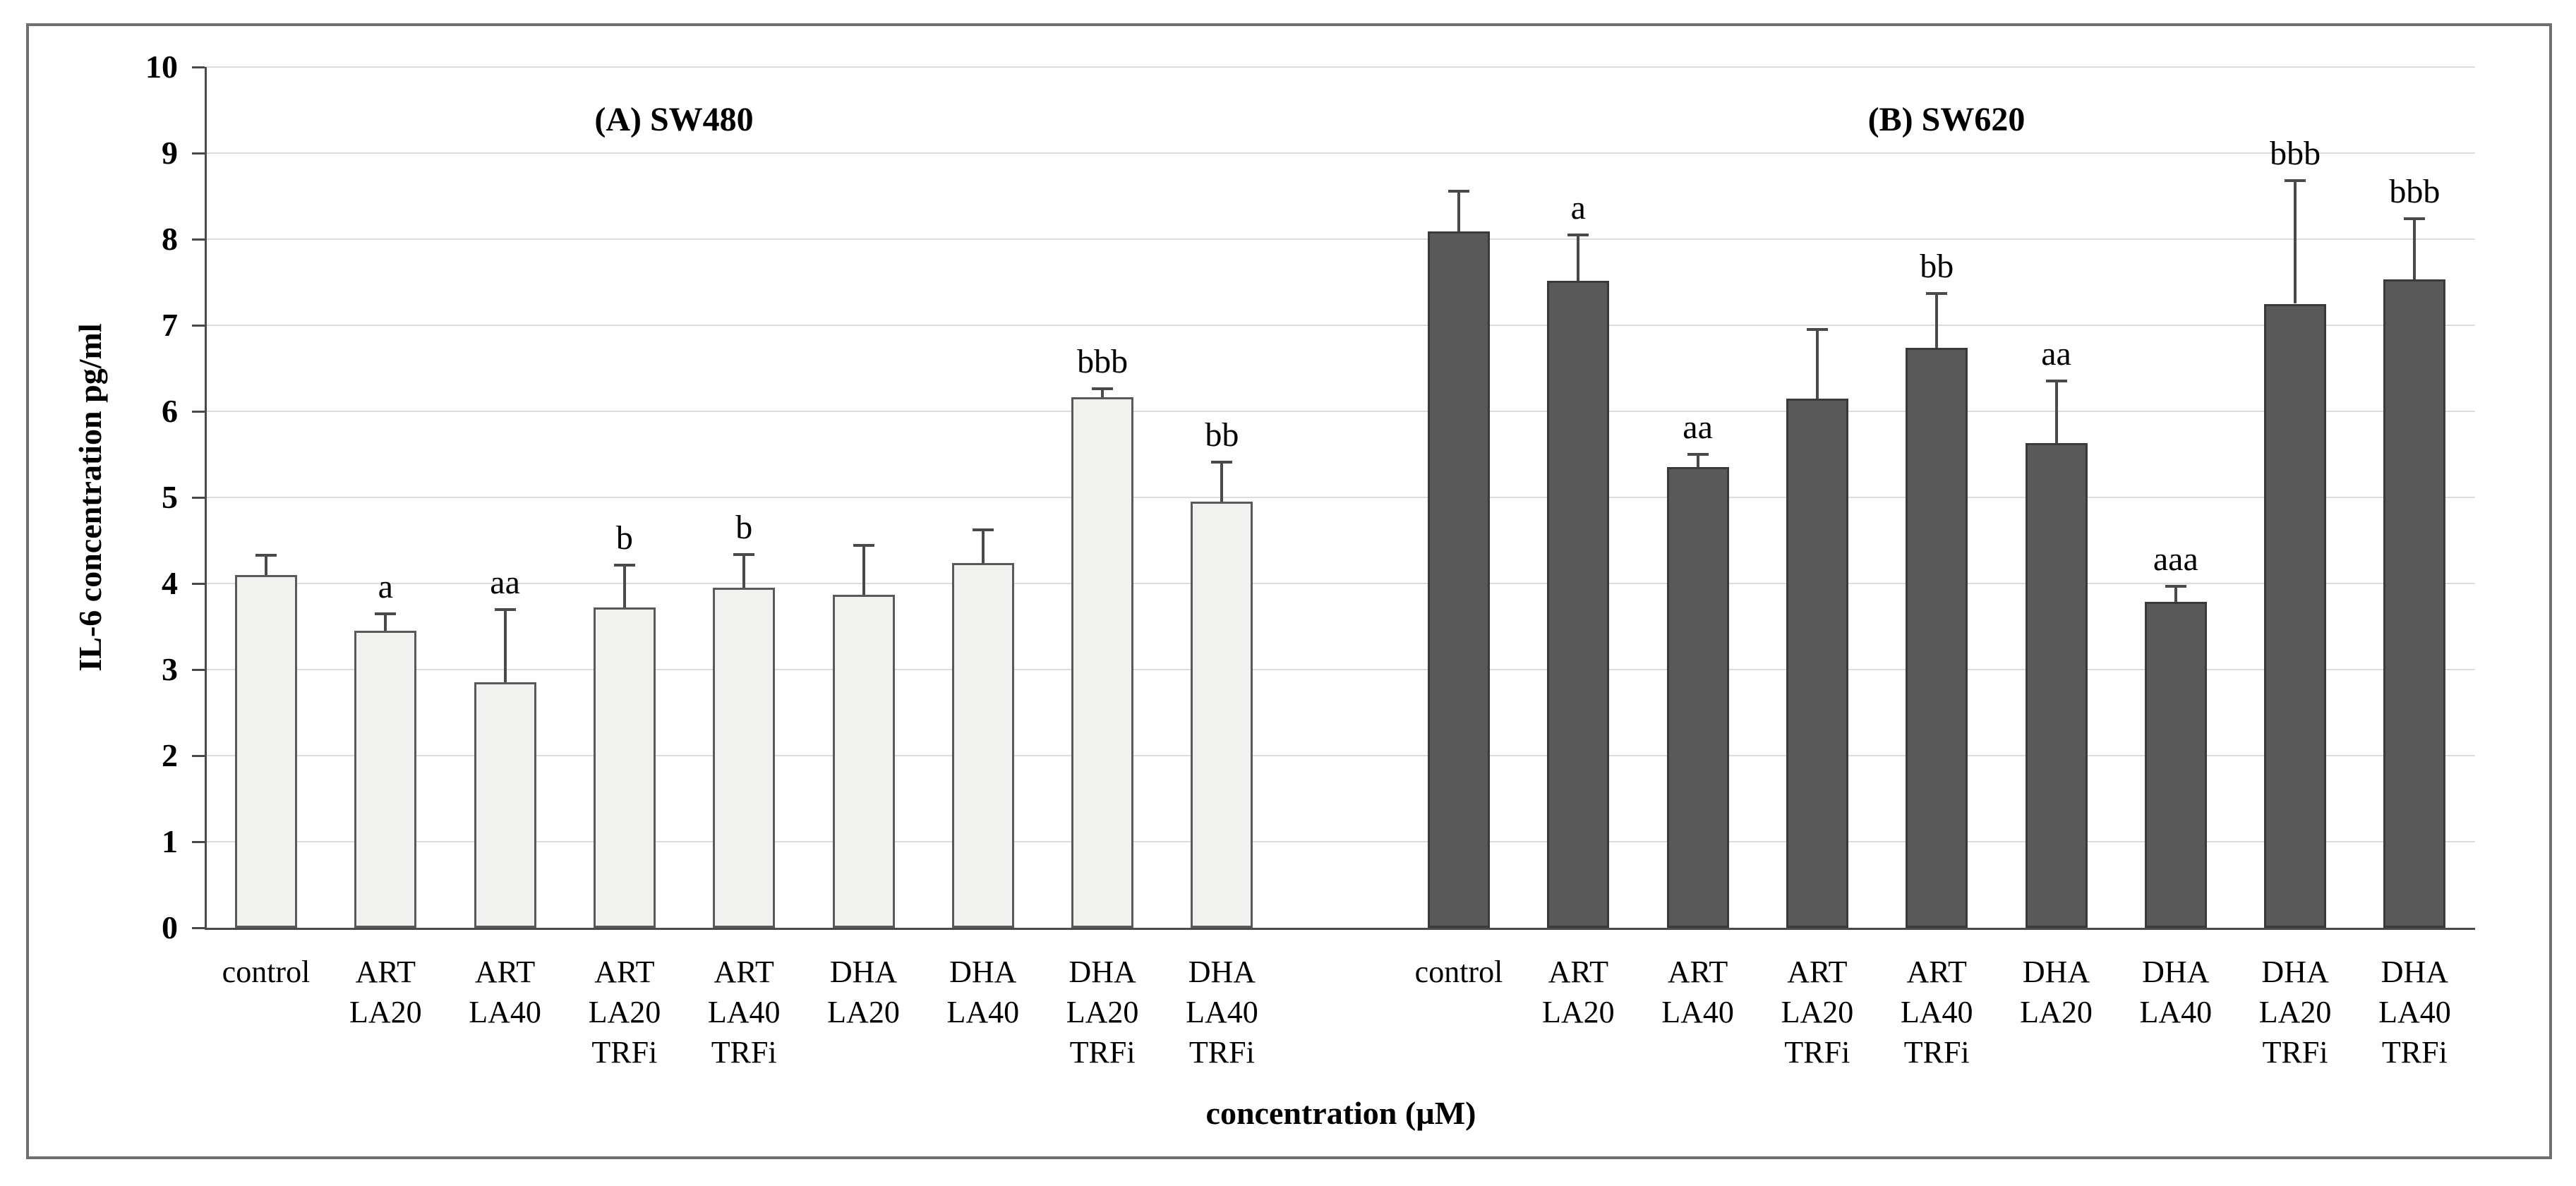 The height and width of the screenshot is (1186, 2576). I want to click on x-tick-label: control, so click(266, 972).